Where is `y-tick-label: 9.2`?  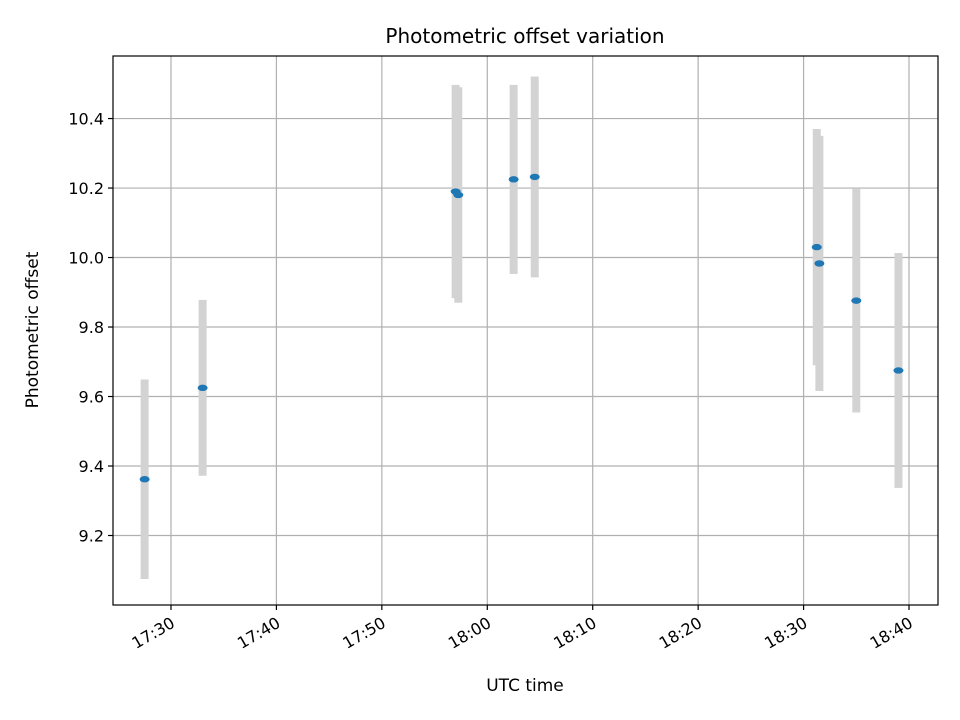 y-tick-label: 9.2 is located at coordinates (91, 536).